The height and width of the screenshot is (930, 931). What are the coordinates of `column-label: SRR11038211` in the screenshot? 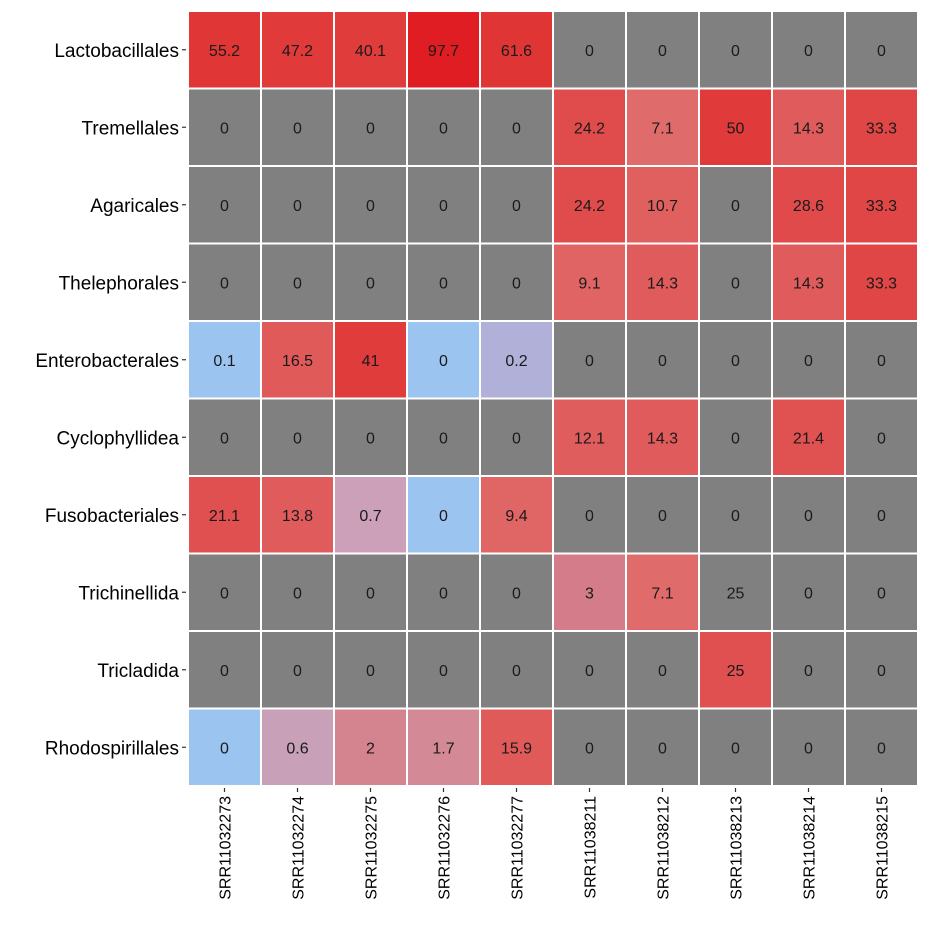 It's located at (591, 847).